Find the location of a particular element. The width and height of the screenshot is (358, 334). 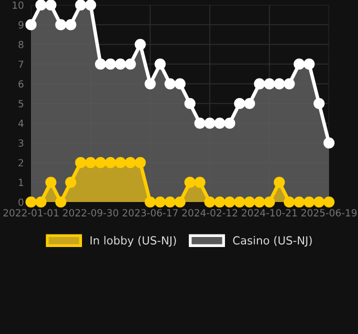

y-tick-label: 8 is located at coordinates (21, 44).